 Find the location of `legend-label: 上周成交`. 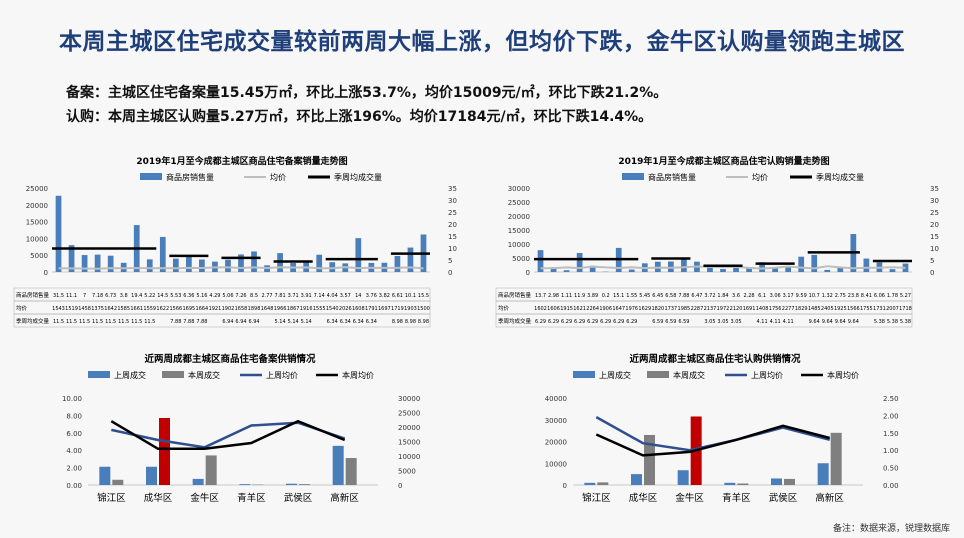

legend-label: 上周成交 is located at coordinates (130, 375).